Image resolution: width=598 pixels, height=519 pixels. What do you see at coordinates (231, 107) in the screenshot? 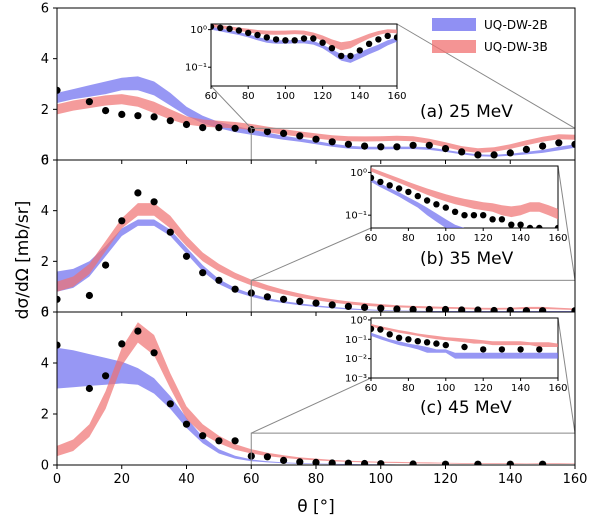
I see `zoom-connector-left` at bounding box center [231, 107].